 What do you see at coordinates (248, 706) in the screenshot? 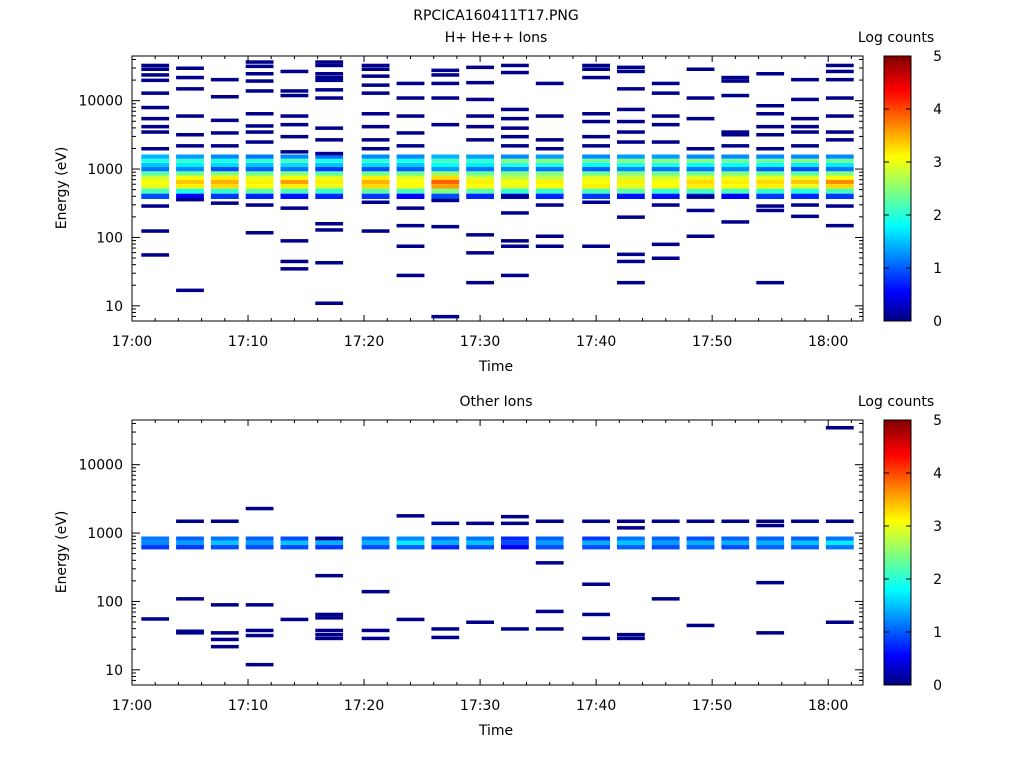
I see `x-tick-label: 17:10` at bounding box center [248, 706].